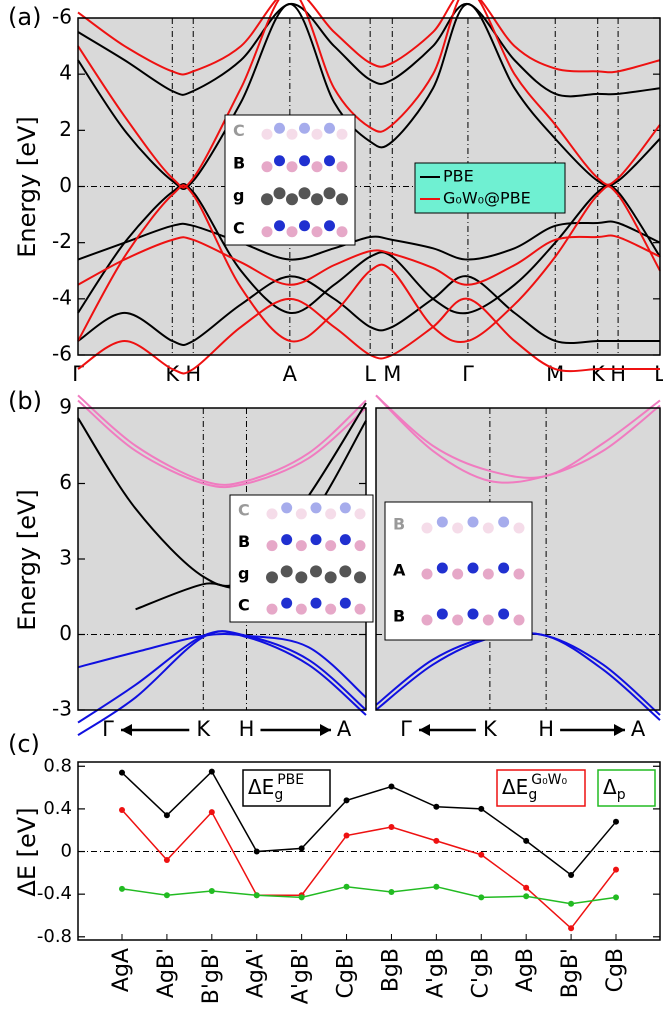 The image size is (663, 1020). What do you see at coordinates (166, 973) in the screenshot?
I see `x-tick-label: AgB'` at bounding box center [166, 973].